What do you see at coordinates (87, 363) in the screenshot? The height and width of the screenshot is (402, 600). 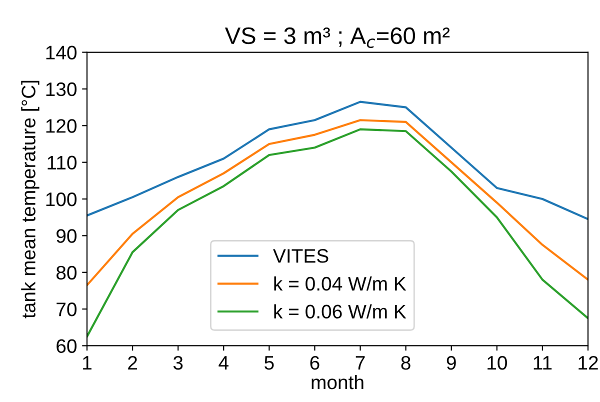 I see `x-tick-label: 1` at bounding box center [87, 363].